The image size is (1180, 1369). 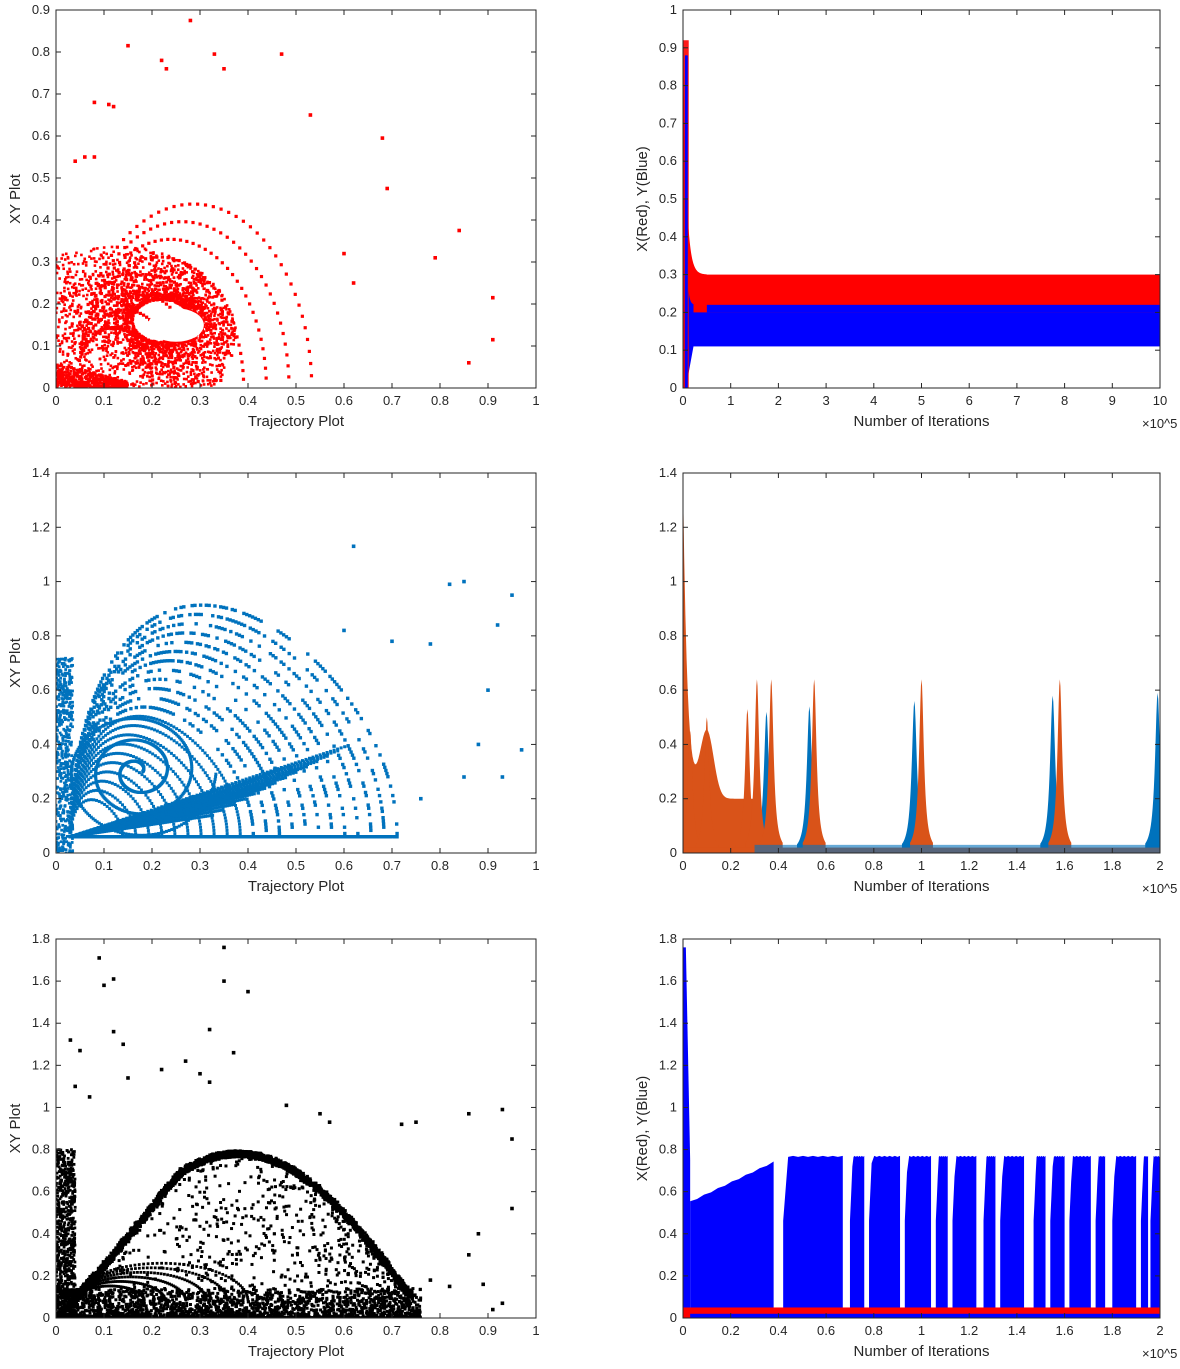 I want to click on series-y-spike, so click(x=686, y=221).